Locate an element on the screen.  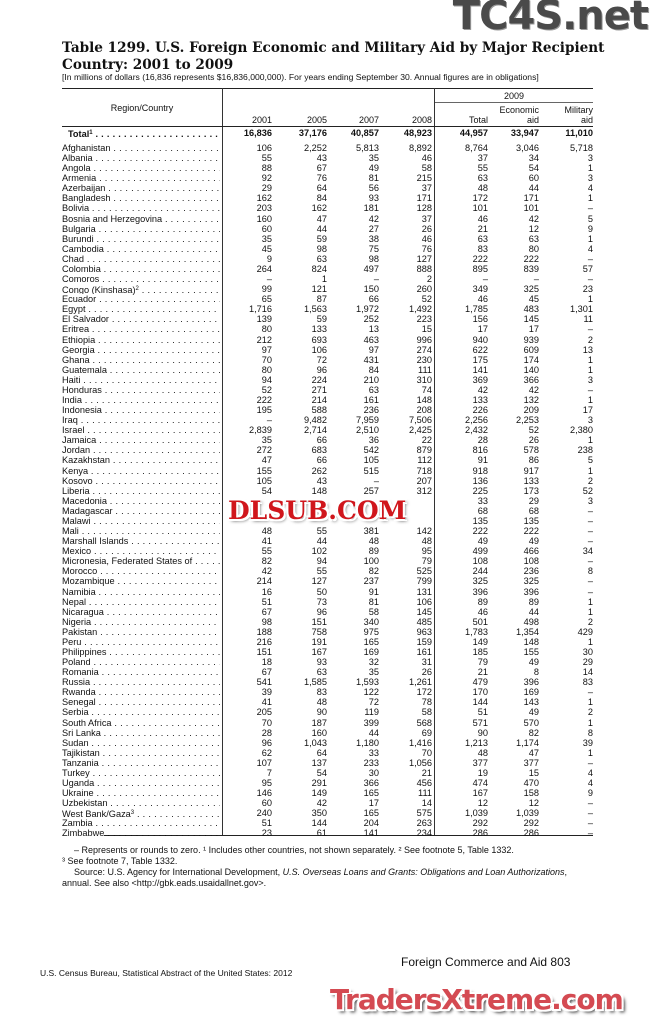
cell-2008: 70 is located at coordinates (426, 752).